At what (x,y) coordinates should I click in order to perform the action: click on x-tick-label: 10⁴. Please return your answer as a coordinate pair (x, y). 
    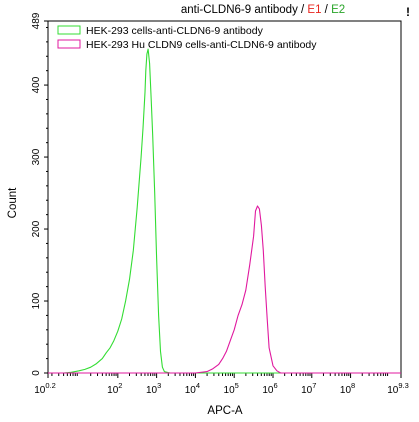
    Looking at the image, I should click on (192, 388).